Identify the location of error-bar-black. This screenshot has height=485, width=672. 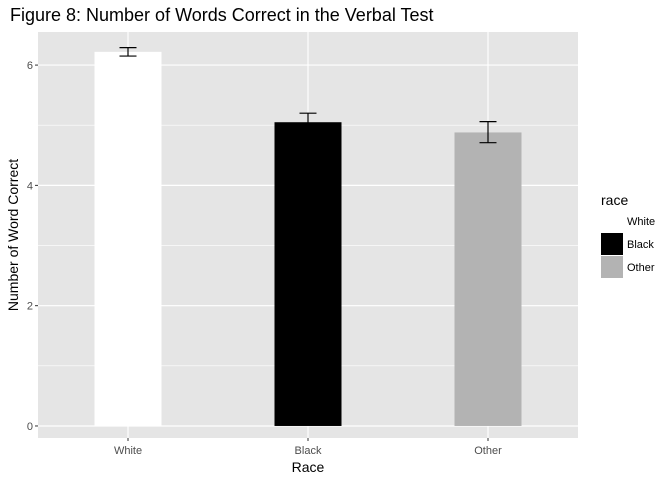
(308, 122).